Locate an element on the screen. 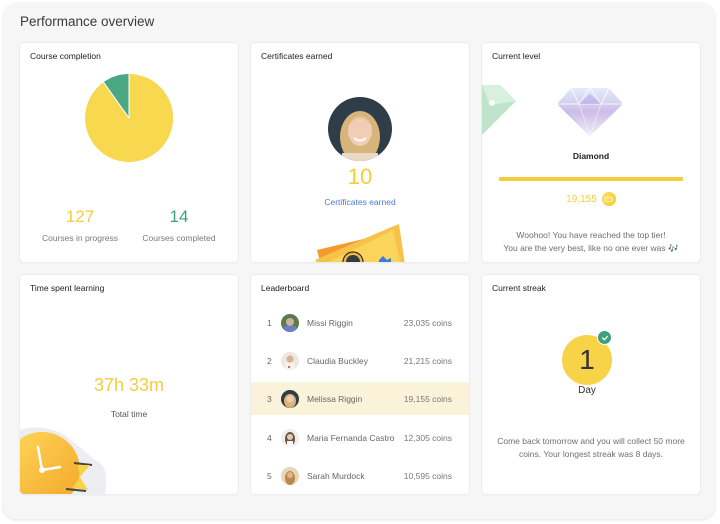  courses-in-progress-stat: 127 Courses in progress is located at coordinates (80, 225).